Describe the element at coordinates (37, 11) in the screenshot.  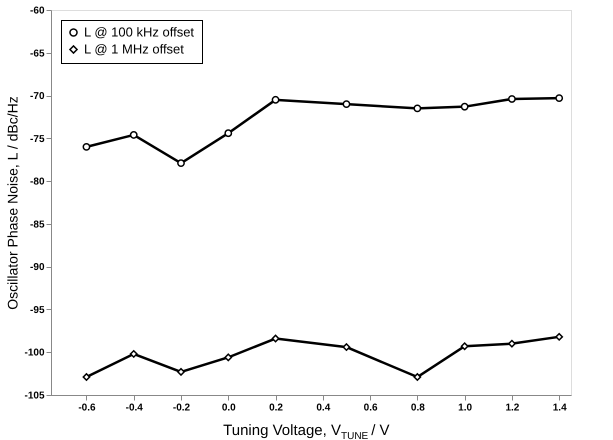
I see `y-tick-label: -60` at that location.